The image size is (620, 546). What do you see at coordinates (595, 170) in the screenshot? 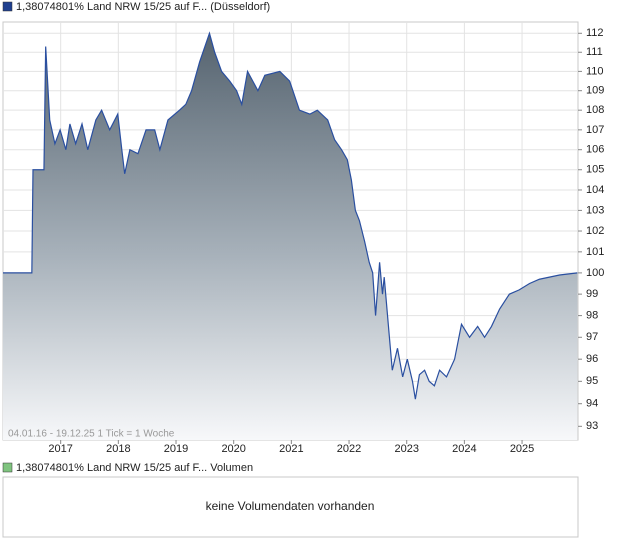
I see `y-tick-label: 105` at bounding box center [595, 170].